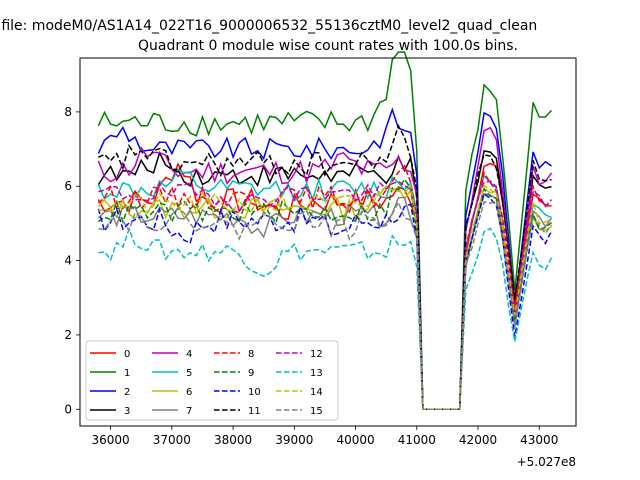 This screenshot has width=640, height=480. I want to click on y-tick-label: 8, so click(68, 112).